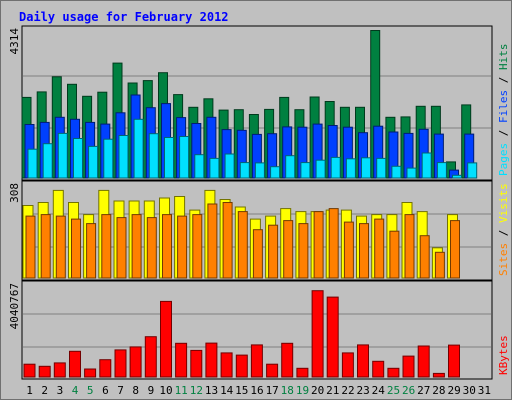 The height and width of the screenshot is (400, 512). What do you see at coordinates (14, 306) in the screenshot?
I see `panel-3-ymax-label: 4040767` at bounding box center [14, 306].